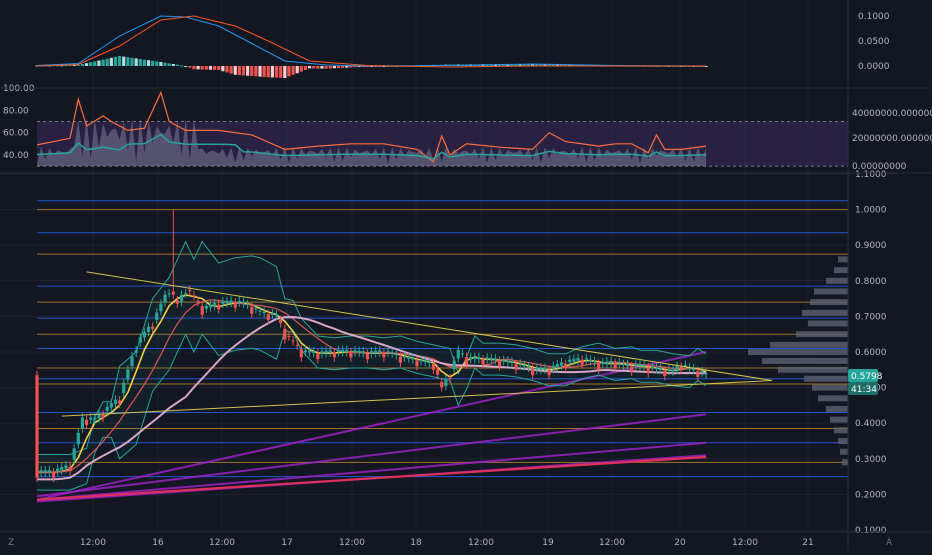  Describe the element at coordinates (371, 478) in the screenshot. I see `red-trend-line` at that location.